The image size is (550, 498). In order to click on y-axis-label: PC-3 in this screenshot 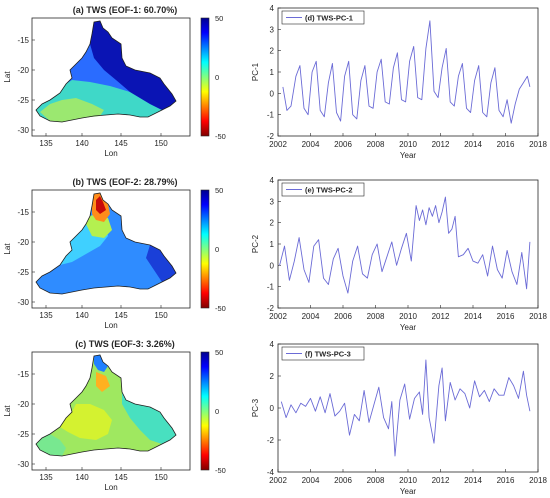, I will do `click(255, 407)`.